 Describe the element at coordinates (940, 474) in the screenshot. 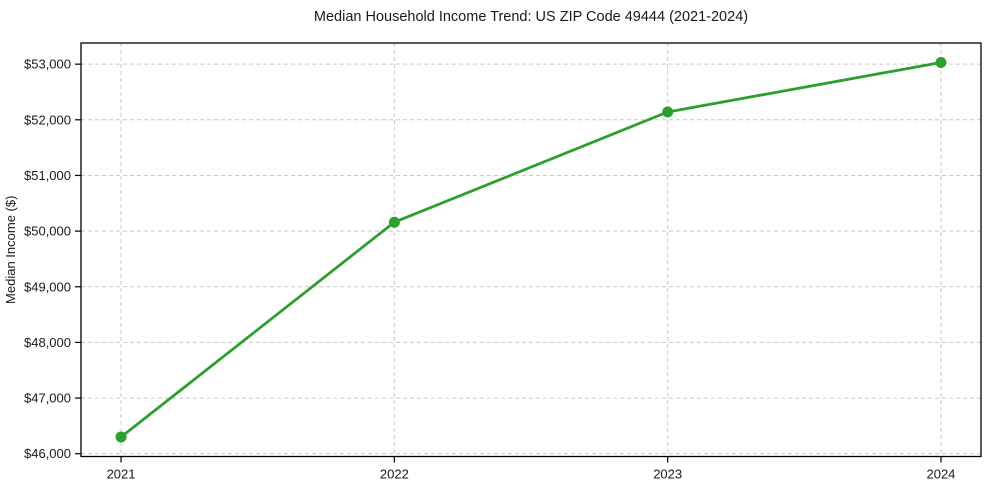

I see `x-tick-label: 2024` at that location.